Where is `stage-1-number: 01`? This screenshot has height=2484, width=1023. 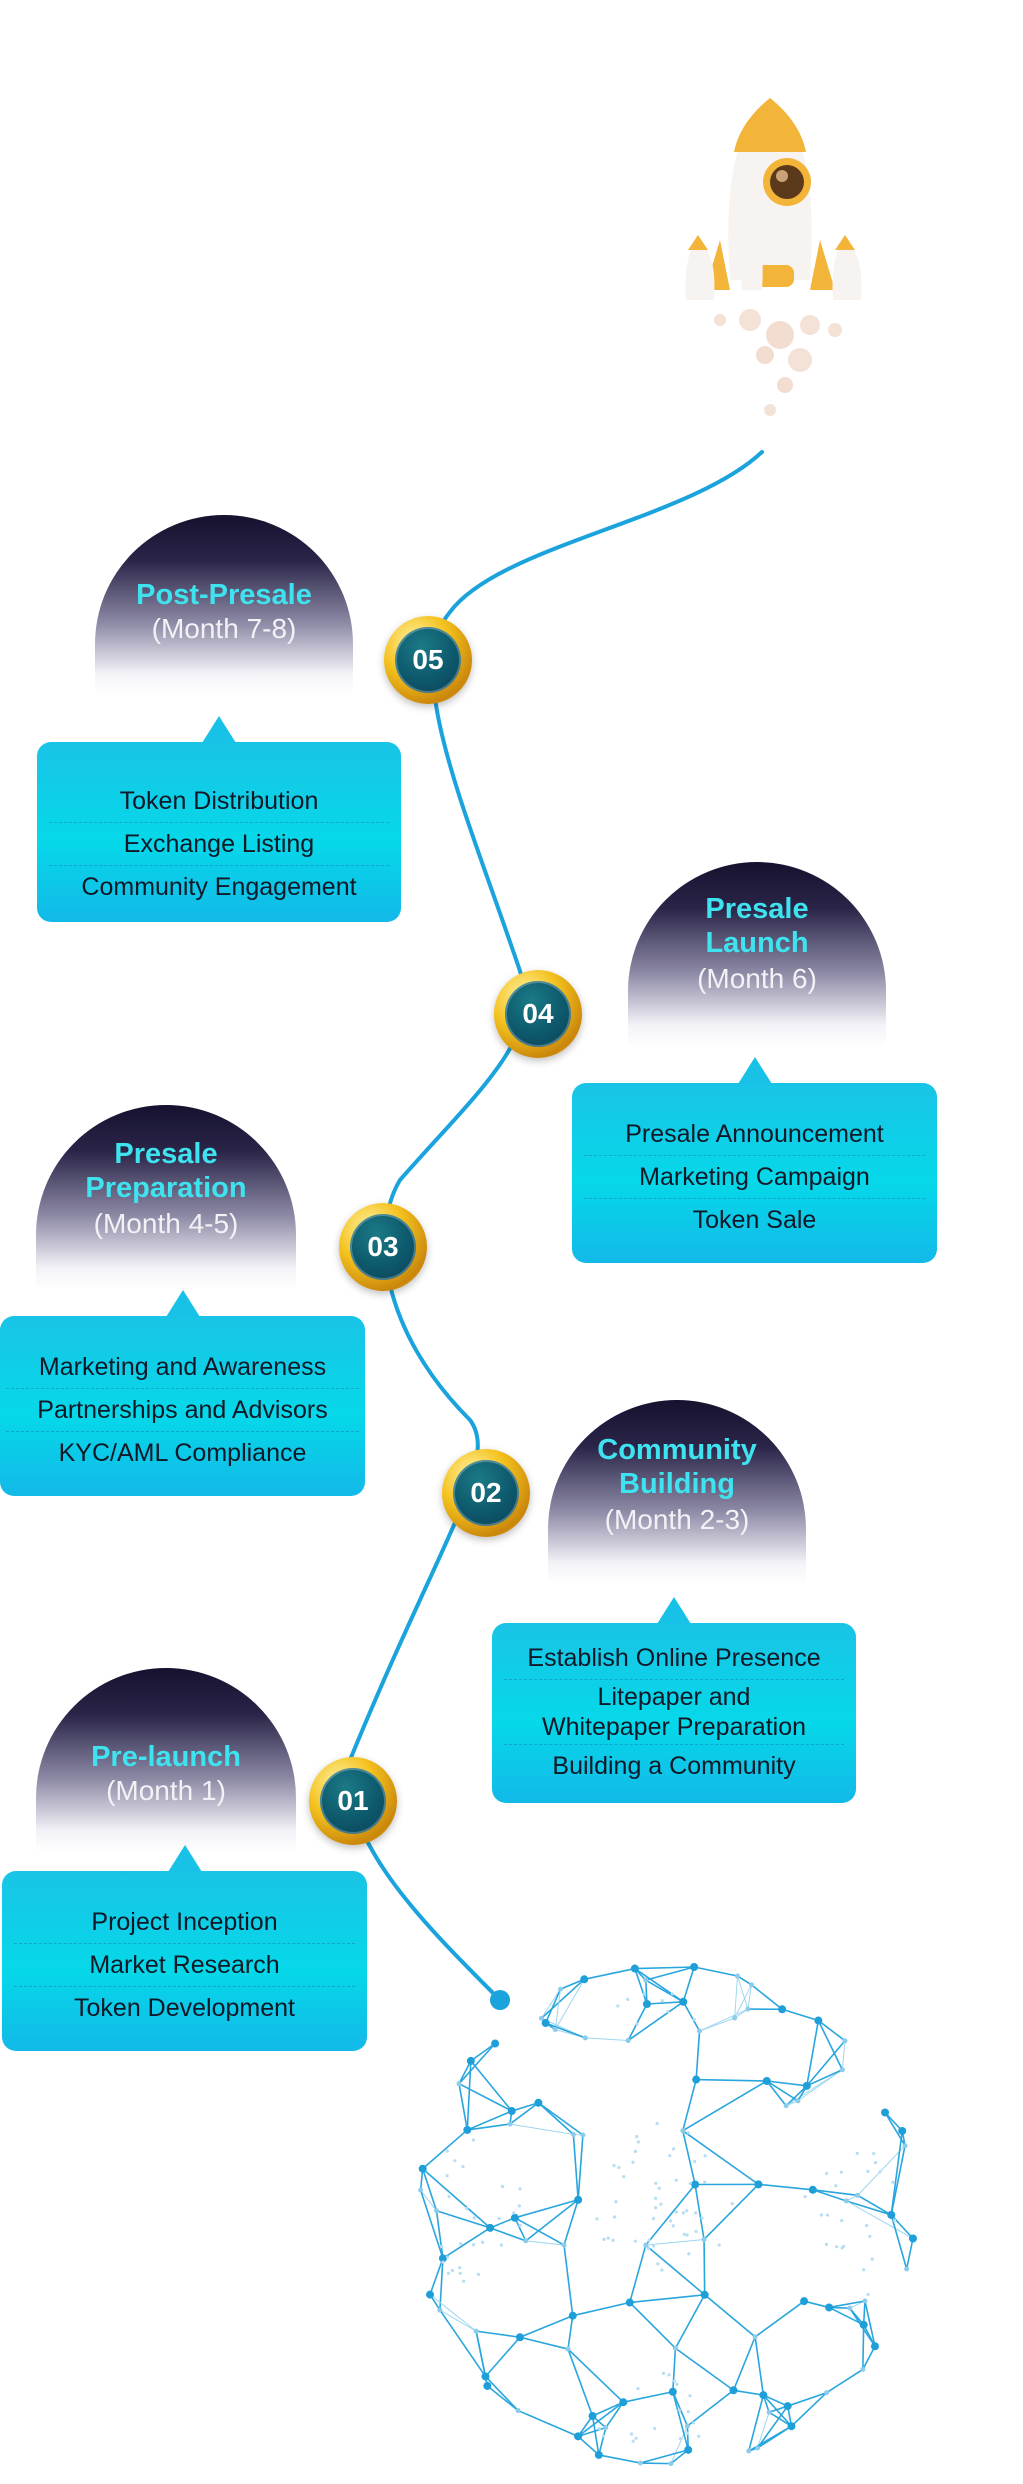
stage-1-number: 01 is located at coordinates (353, 1801).